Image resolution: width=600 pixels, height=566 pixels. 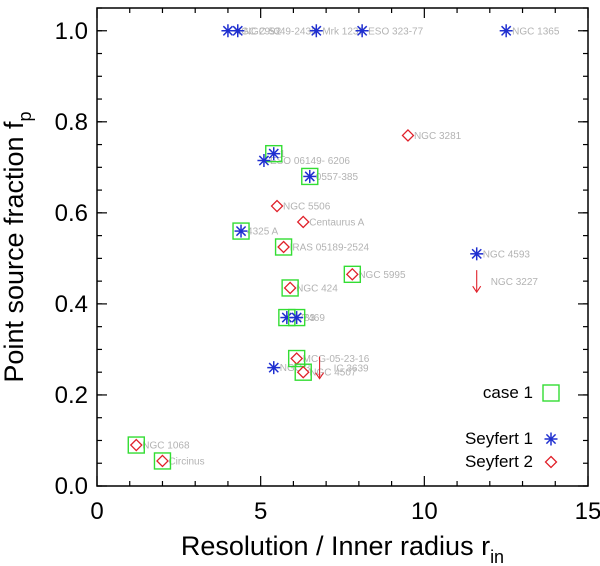 What do you see at coordinates (499, 438) in the screenshot?
I see `legend-seyfert1-label: Seyfert 1` at bounding box center [499, 438].